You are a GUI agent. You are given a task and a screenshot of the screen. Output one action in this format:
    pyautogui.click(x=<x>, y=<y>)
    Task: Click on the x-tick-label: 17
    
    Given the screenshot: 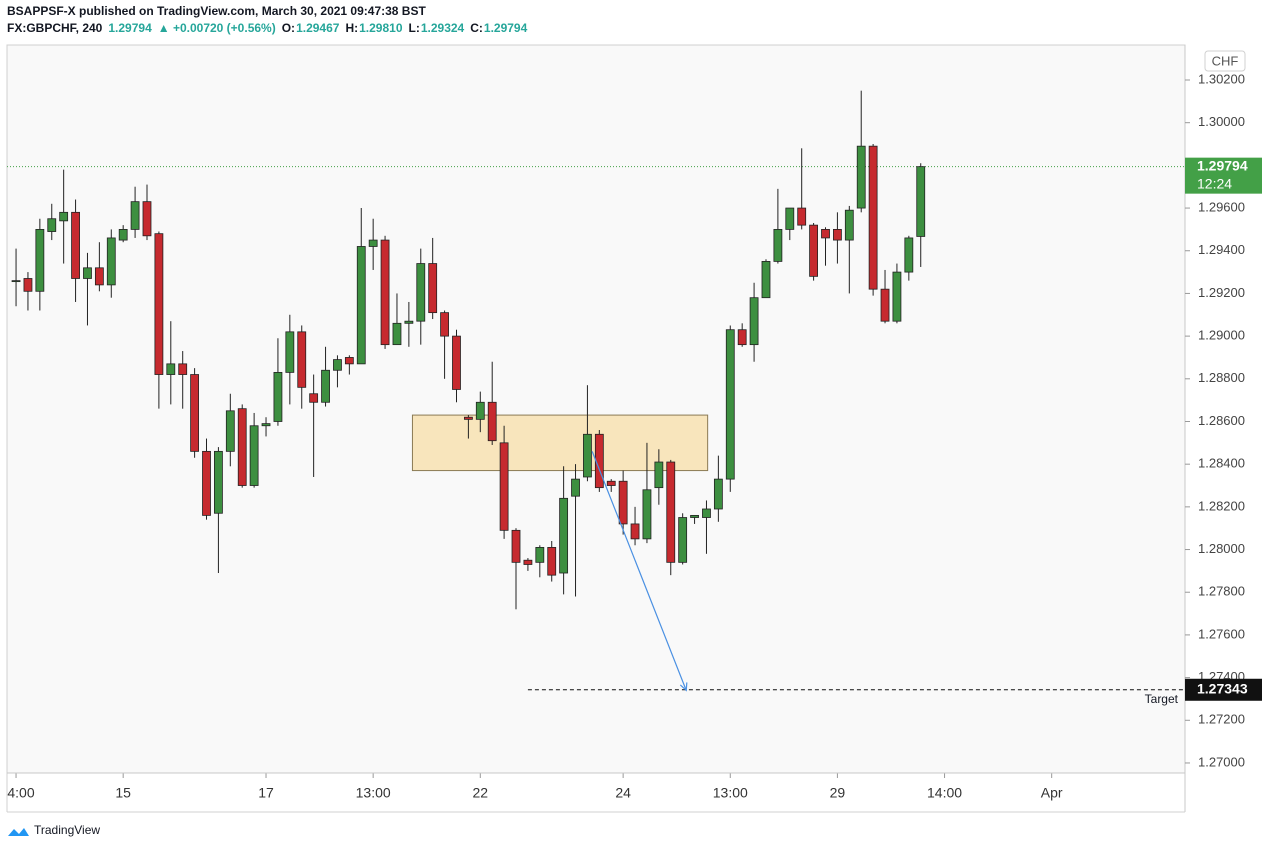 What is the action you would take?
    pyautogui.click(x=266, y=793)
    